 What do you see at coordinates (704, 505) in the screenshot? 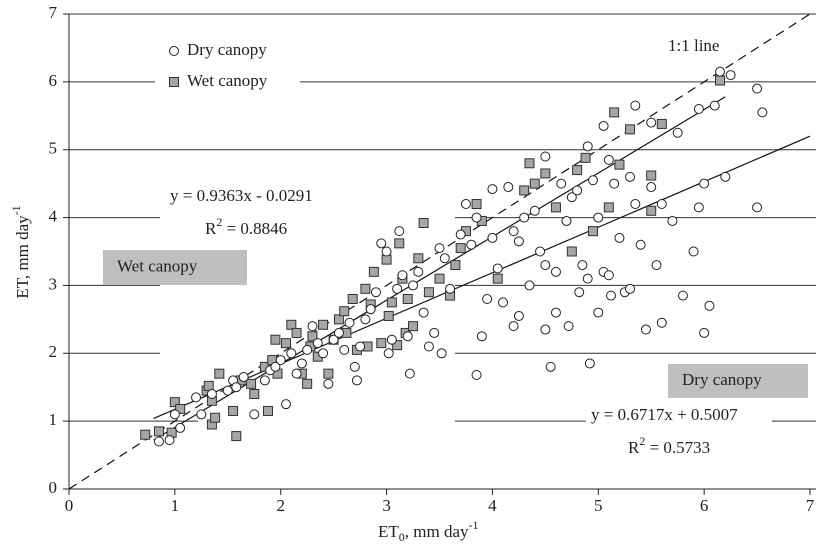
I see `x-tick-label: 6` at bounding box center [704, 505].